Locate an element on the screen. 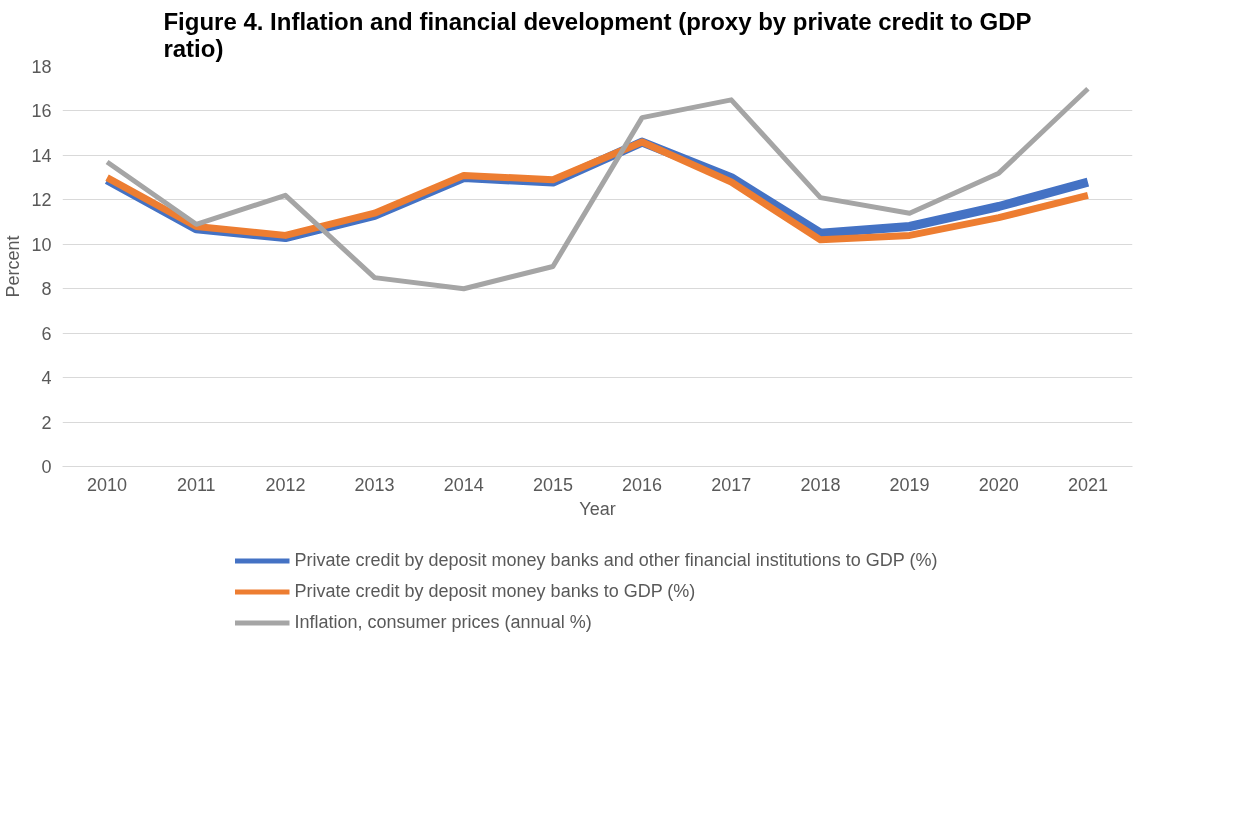 This screenshot has height=819, width=1252. y-tick-label: 2 is located at coordinates (46, 422).